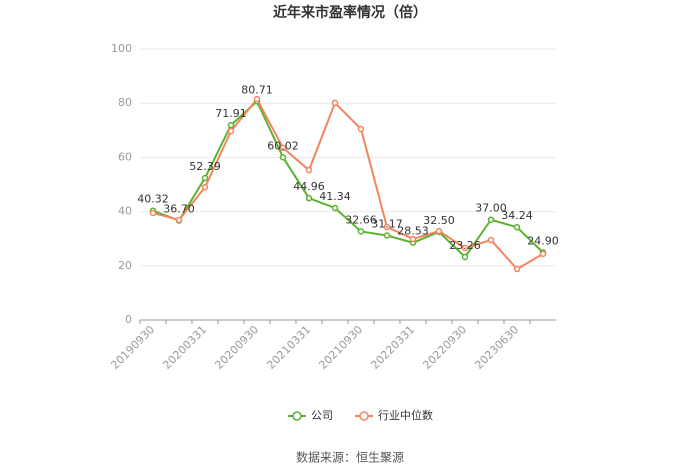  I want to click on data-label: 32.66, so click(361, 219).